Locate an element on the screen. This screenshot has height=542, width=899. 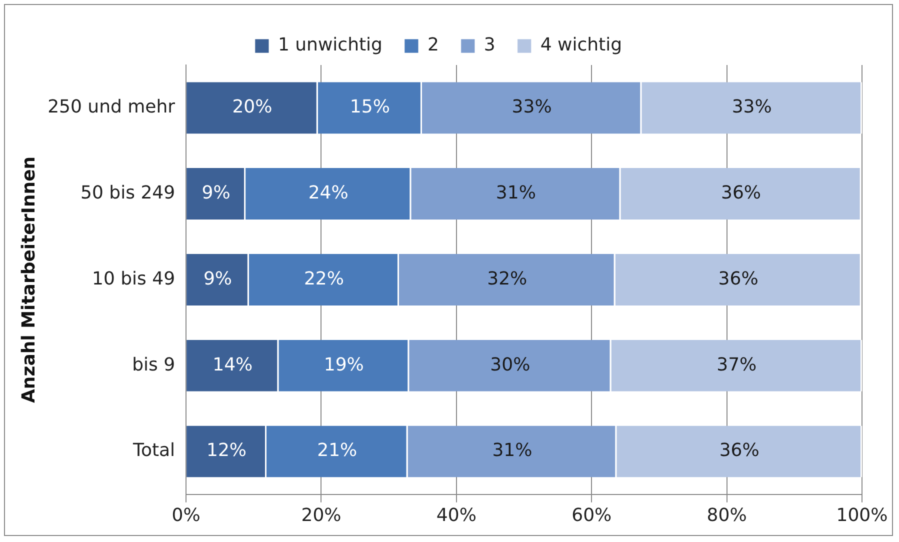
legend-label: 2 is located at coordinates (433, 45).